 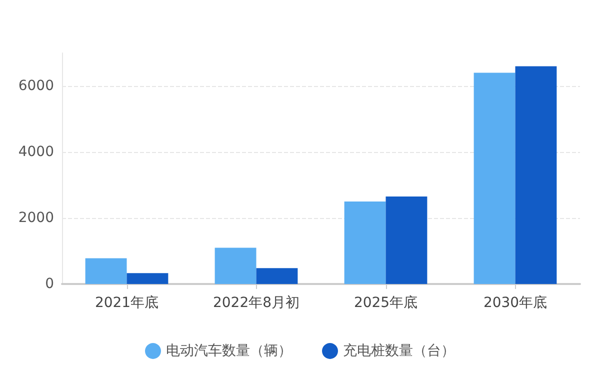 I want to click on y-tick-label: 0, so click(x=49, y=284).